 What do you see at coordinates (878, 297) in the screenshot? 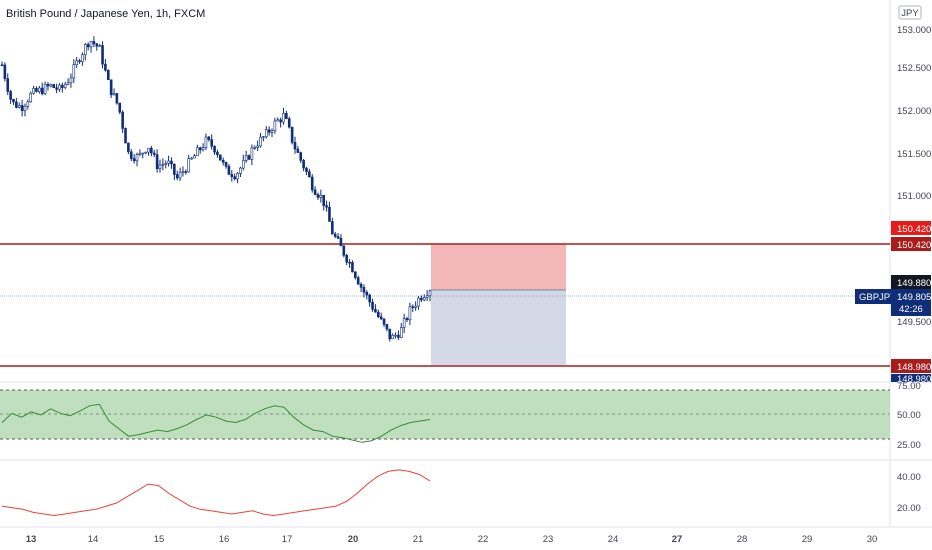
I see `symbol-label: GBPJPY` at bounding box center [878, 297].